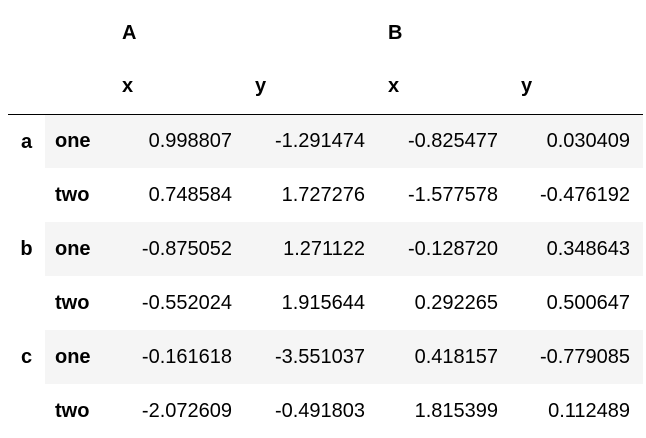 The image size is (646, 438). Describe the element at coordinates (588, 302) in the screenshot. I see `cell: 0.500647` at that location.